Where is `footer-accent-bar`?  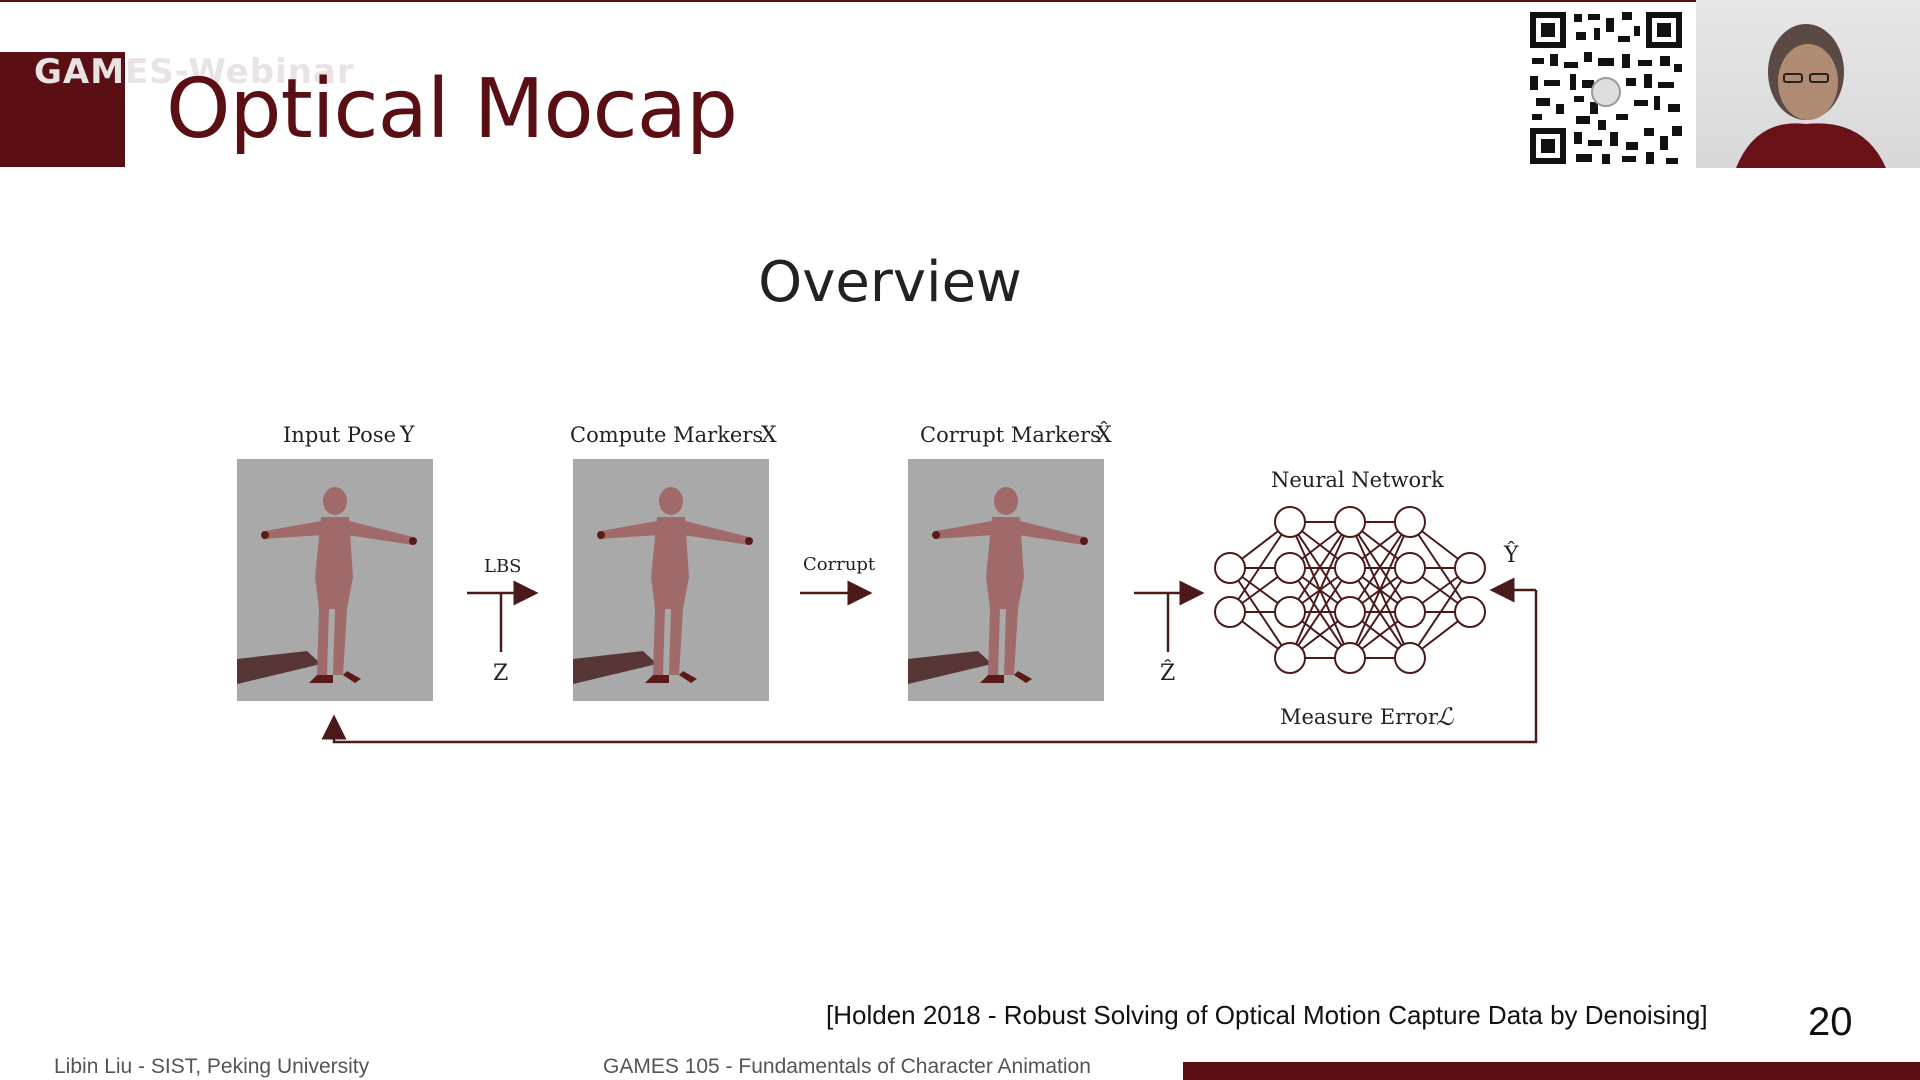
footer-accent-bar is located at coordinates (1551, 1071).